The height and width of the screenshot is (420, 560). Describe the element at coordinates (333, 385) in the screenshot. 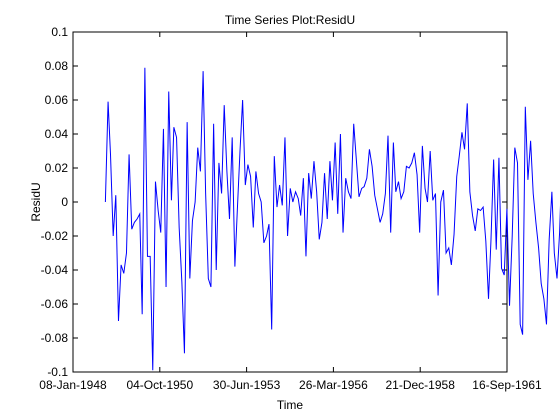

I see `x-tick-label: 26-Mar-1956` at that location.